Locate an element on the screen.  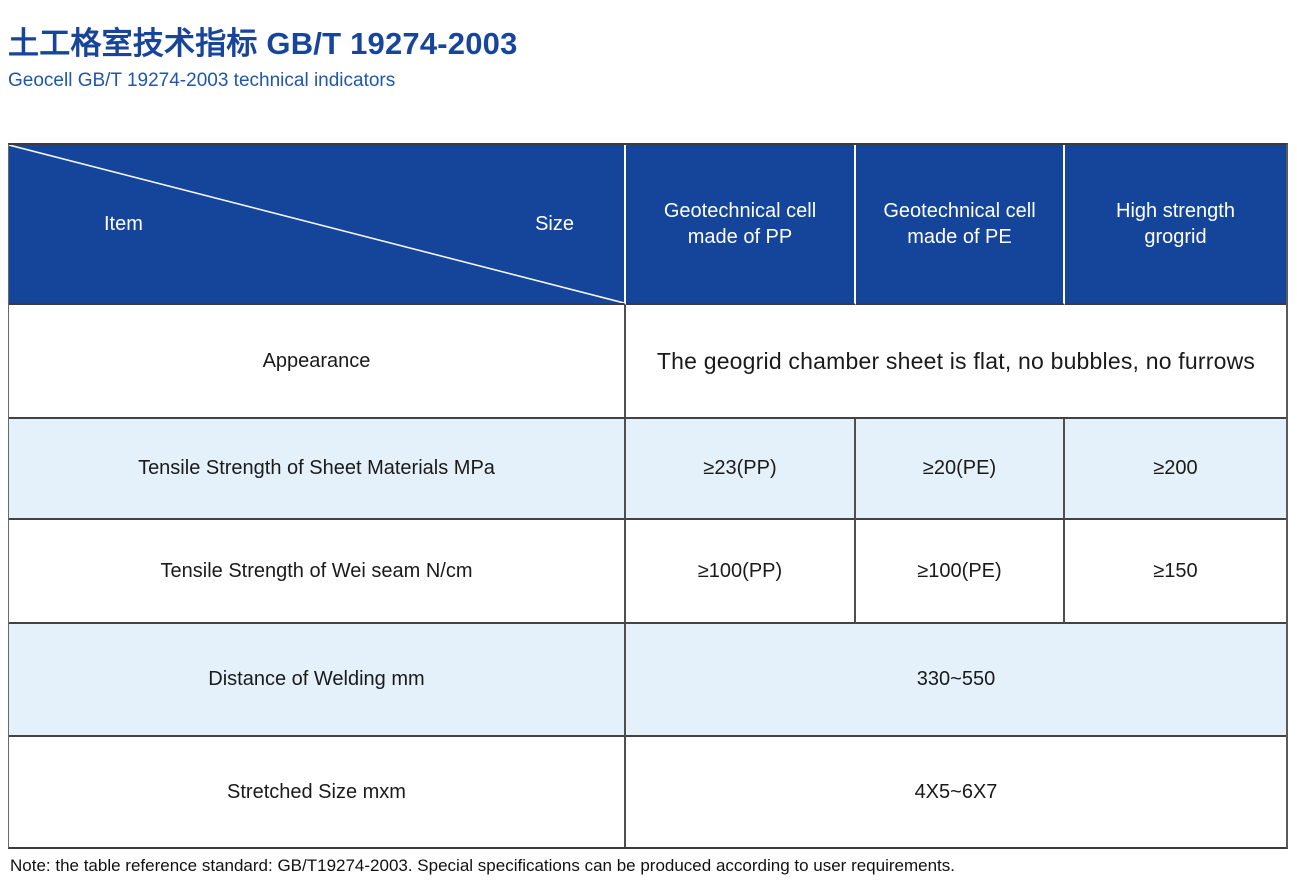
row-label-welding-distance: Distance of Welding mm is located at coordinates (317, 680).